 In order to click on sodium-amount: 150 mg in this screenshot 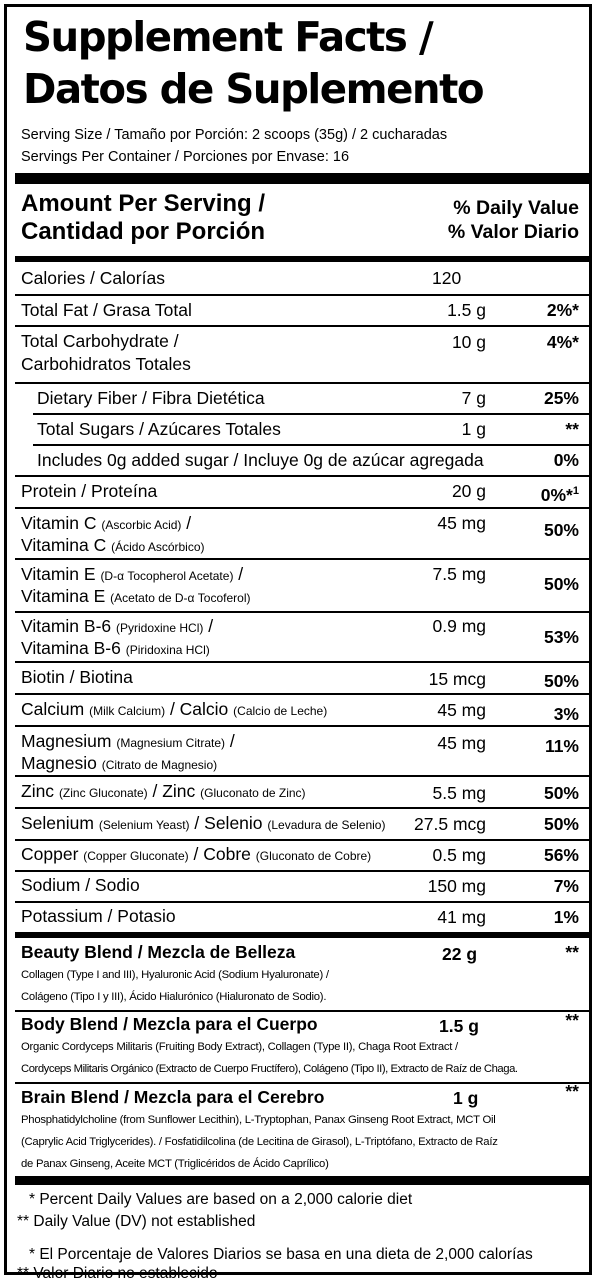, I will do `click(456, 886)`.